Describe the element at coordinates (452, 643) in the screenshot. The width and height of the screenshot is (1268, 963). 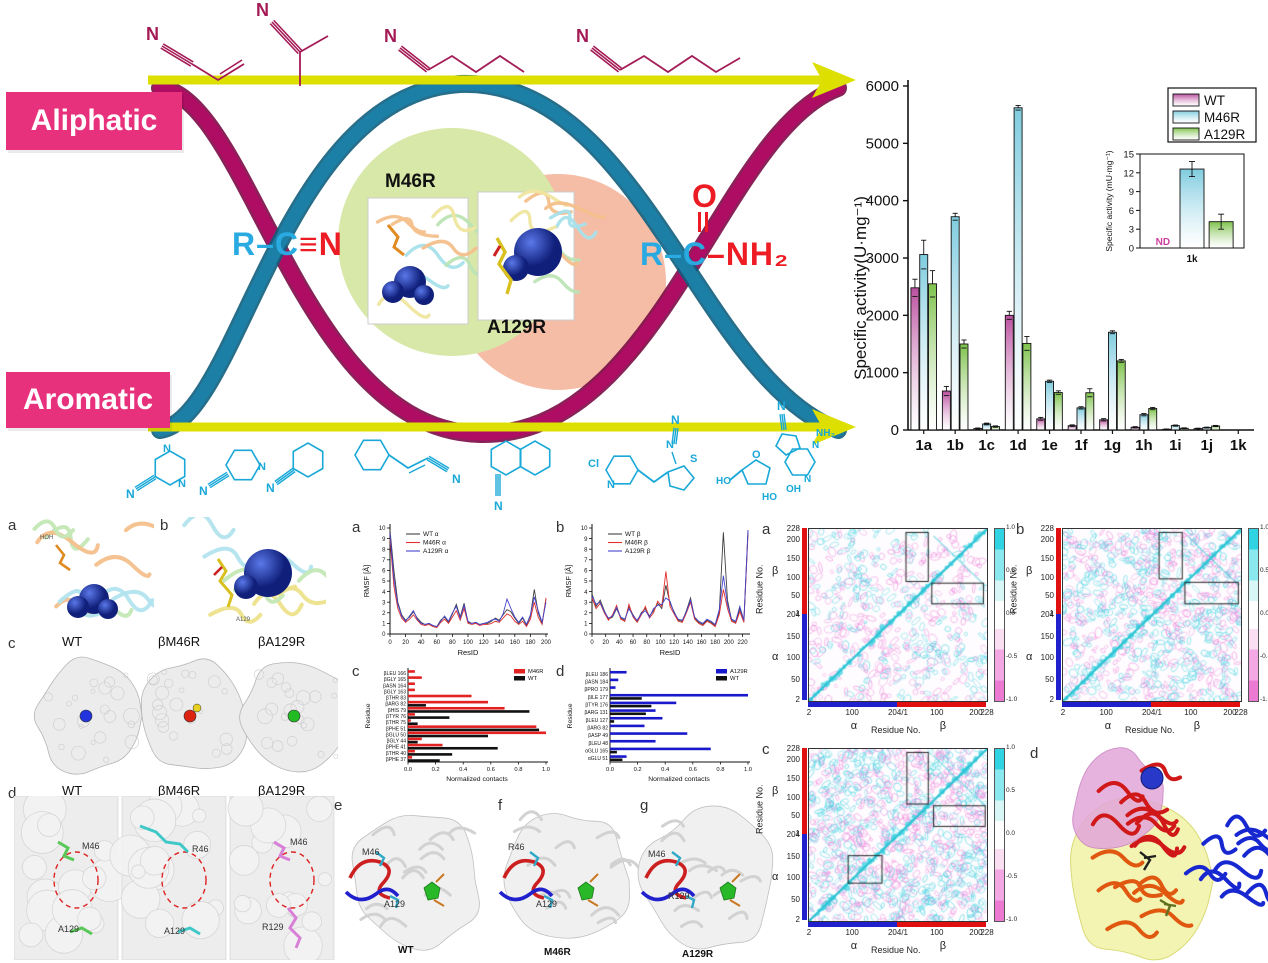
I see `x-tick-label: 80` at that location.